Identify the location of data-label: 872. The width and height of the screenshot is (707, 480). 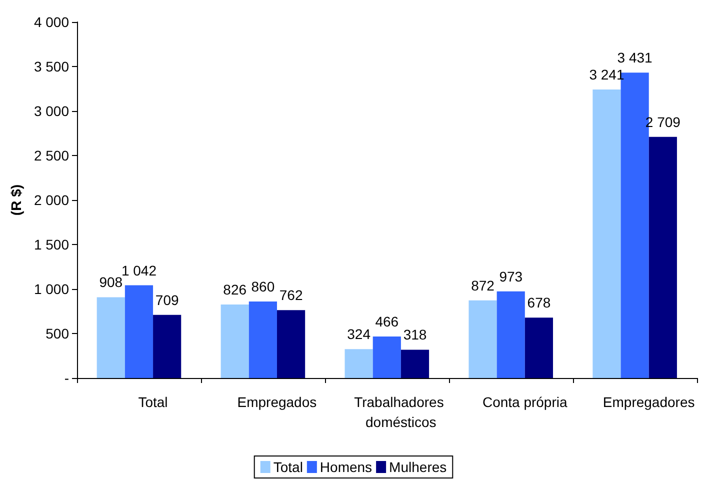
(483, 285).